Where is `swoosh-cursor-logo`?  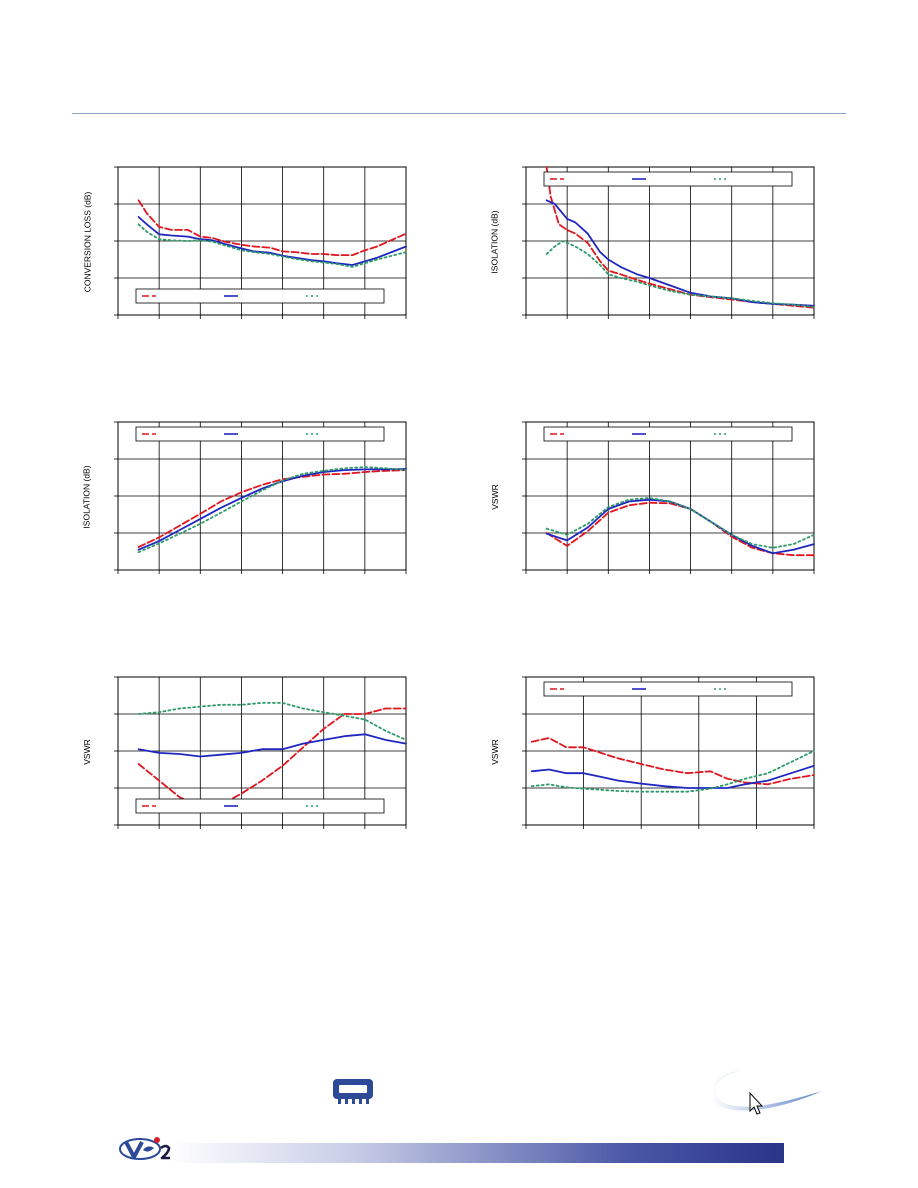 swoosh-cursor-logo is located at coordinates (766, 1093).